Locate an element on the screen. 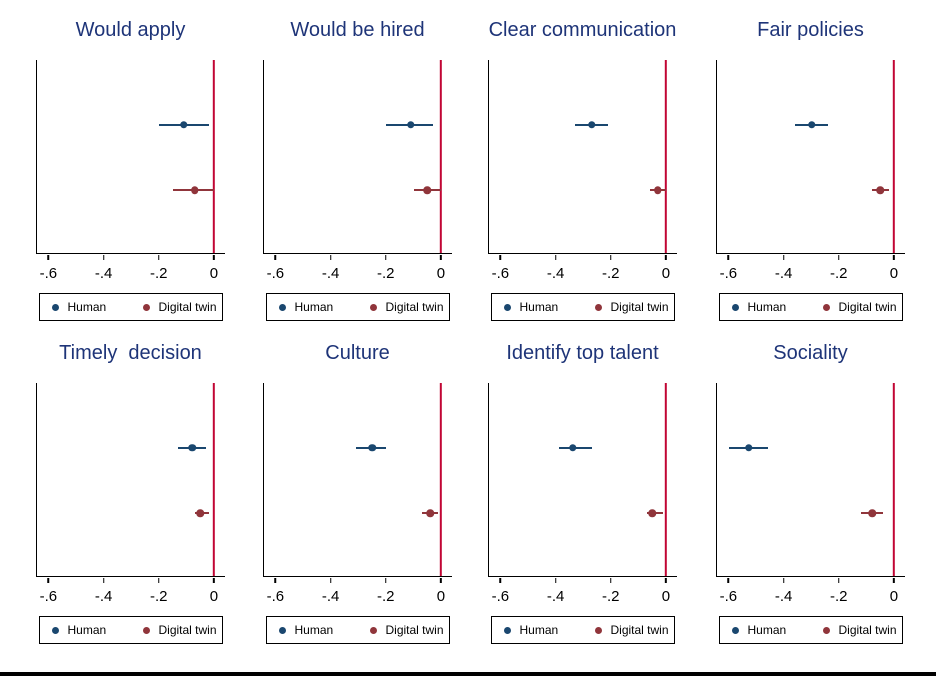  panel-title: Timely decision is located at coordinates (130, 353).